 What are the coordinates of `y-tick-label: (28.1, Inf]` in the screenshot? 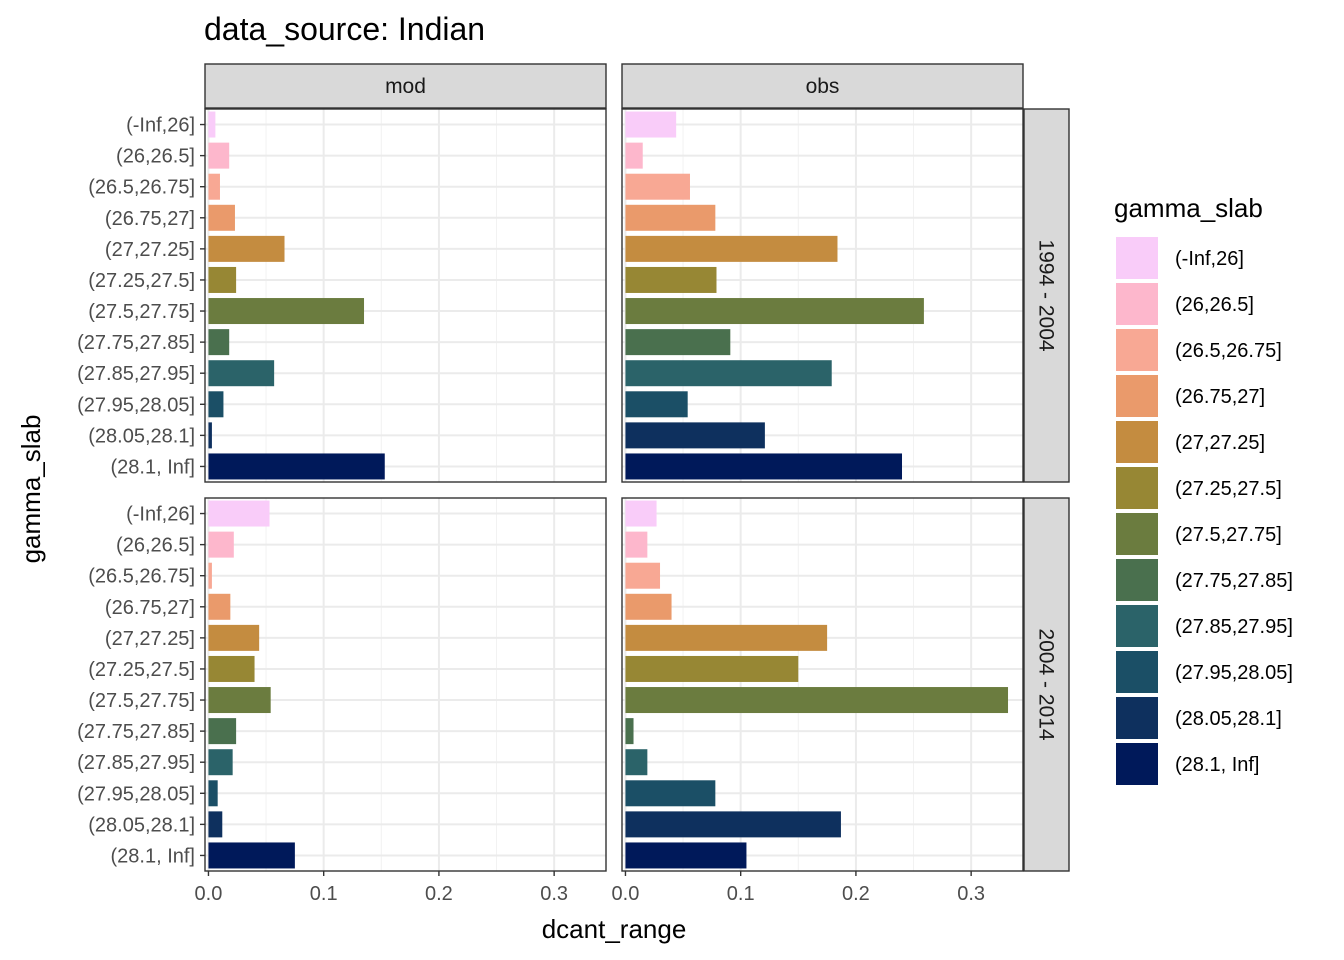 It's located at (153, 856).